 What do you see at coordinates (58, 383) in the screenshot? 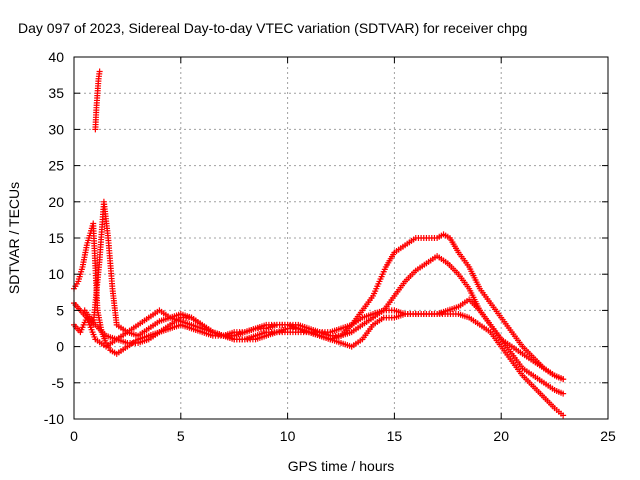
I see `y-tick-label: -5` at bounding box center [58, 383].